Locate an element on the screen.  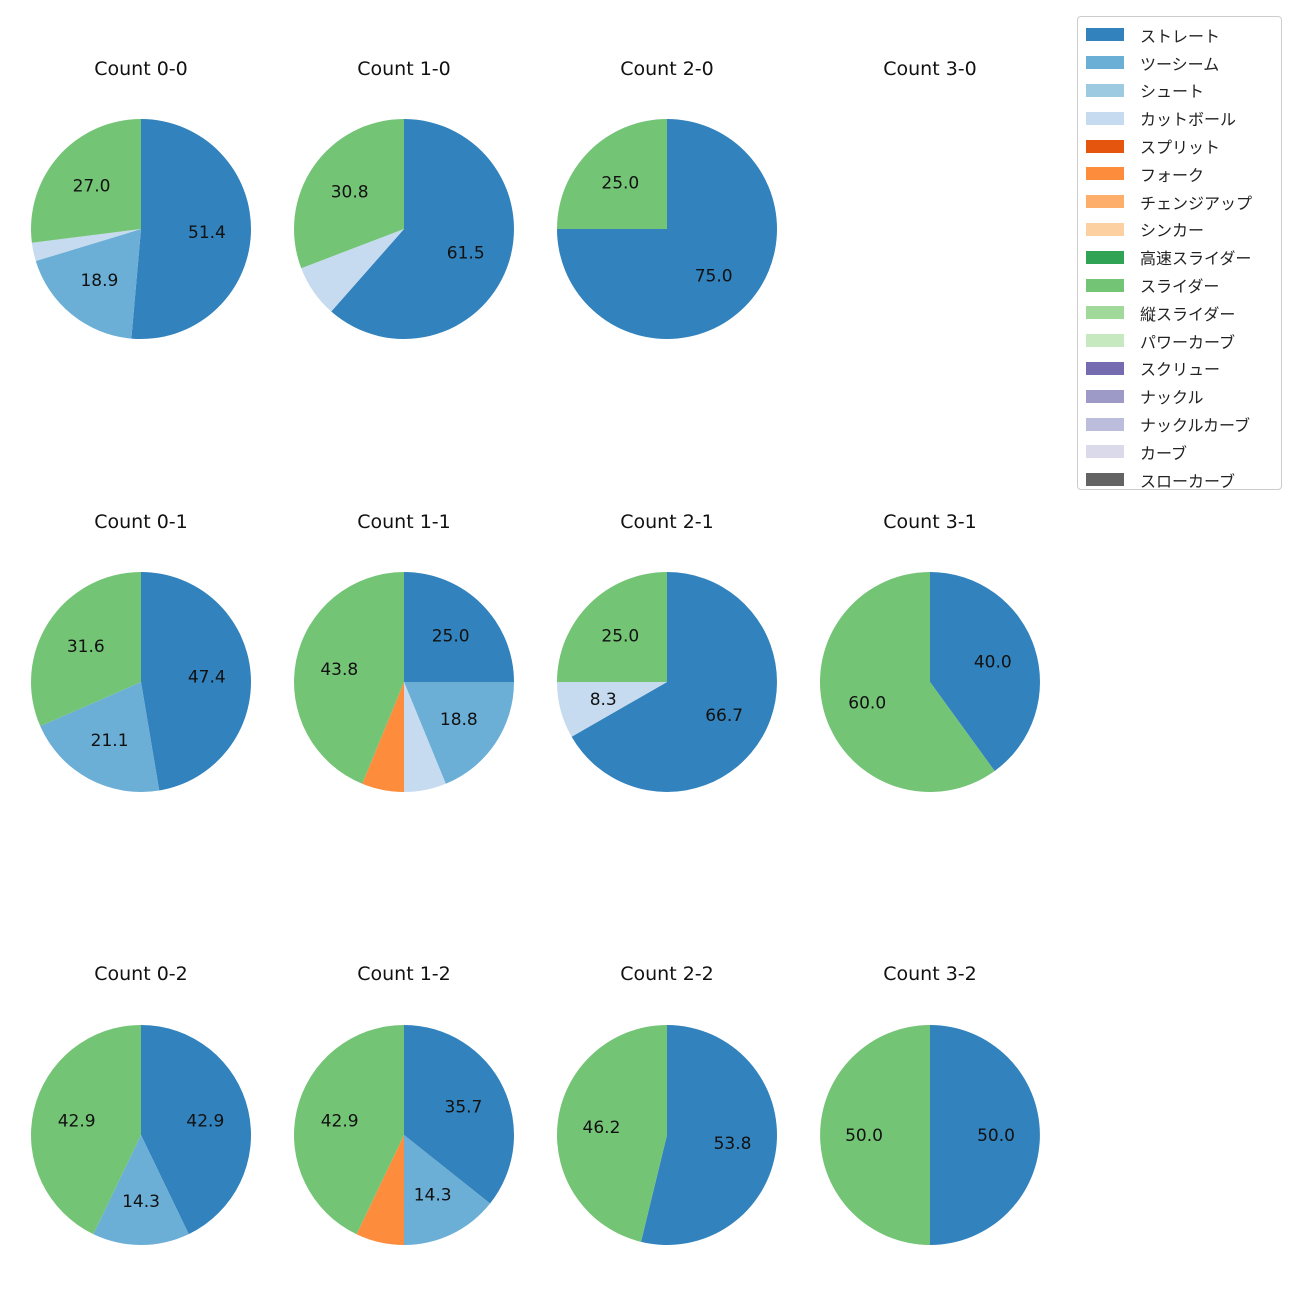
legend-item: シュート is located at coordinates (1179, 91).